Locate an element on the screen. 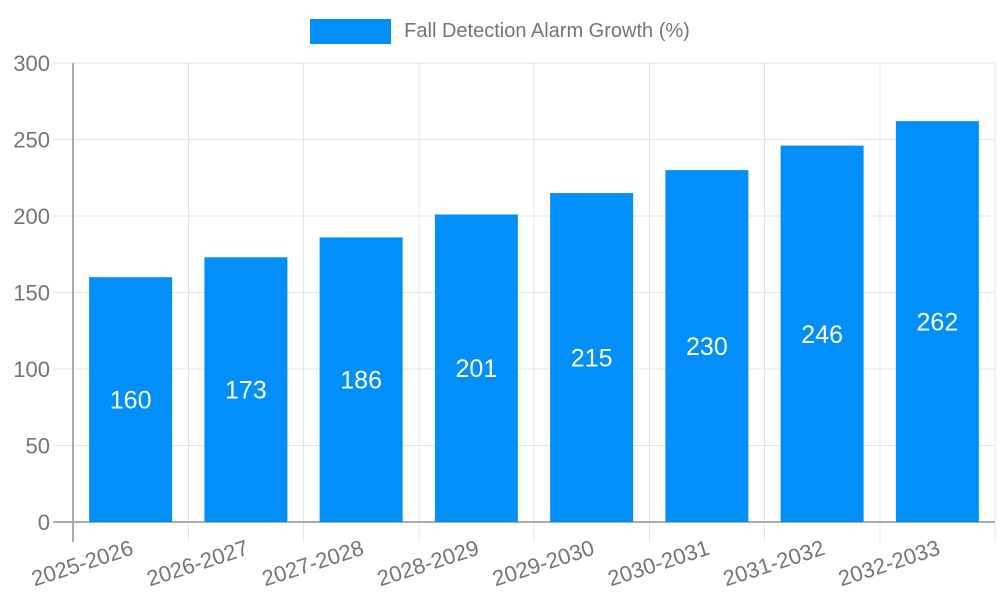 The image size is (1000, 600). x-tick-label-2030-2031: 2030-2031 is located at coordinates (659, 563).